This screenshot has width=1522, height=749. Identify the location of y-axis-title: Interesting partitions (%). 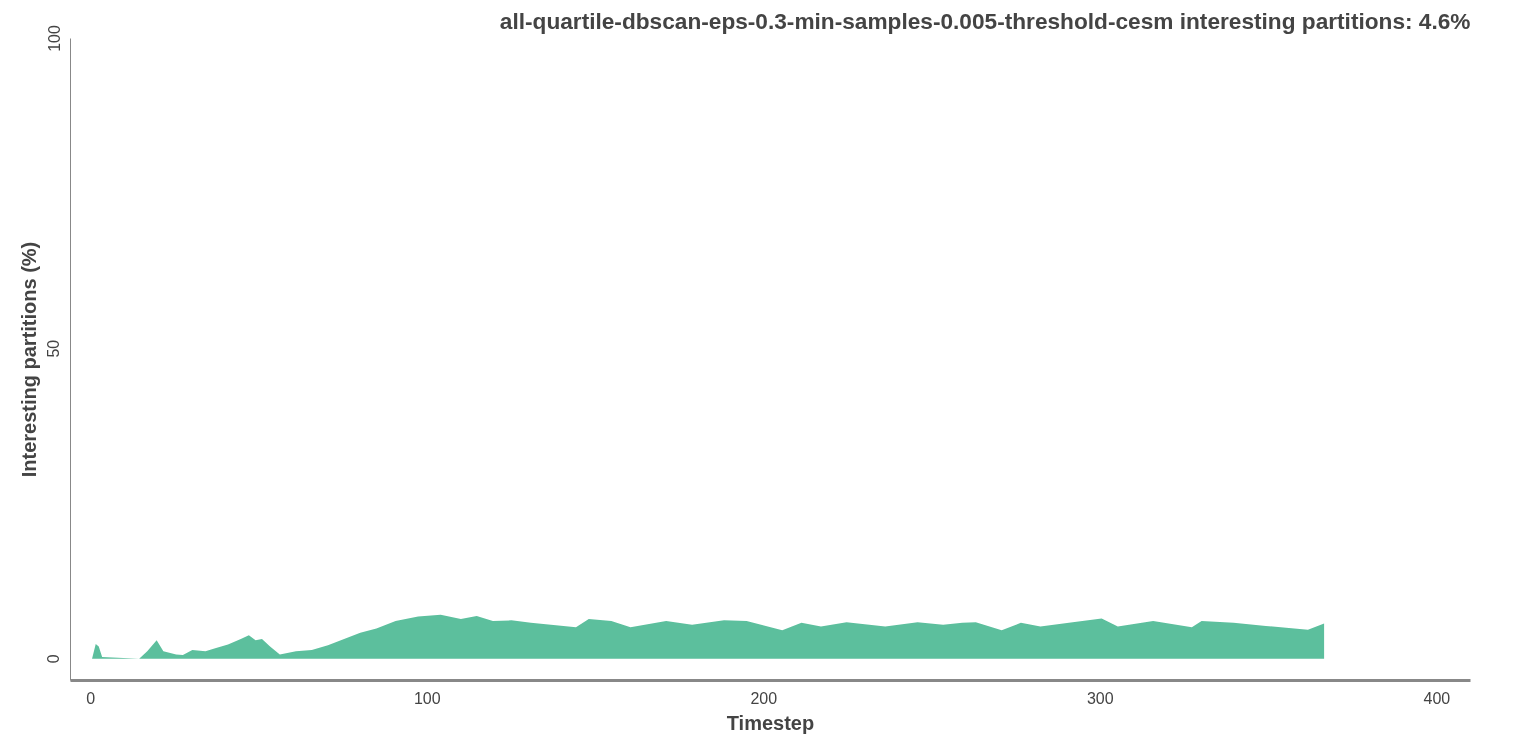
(28, 359).